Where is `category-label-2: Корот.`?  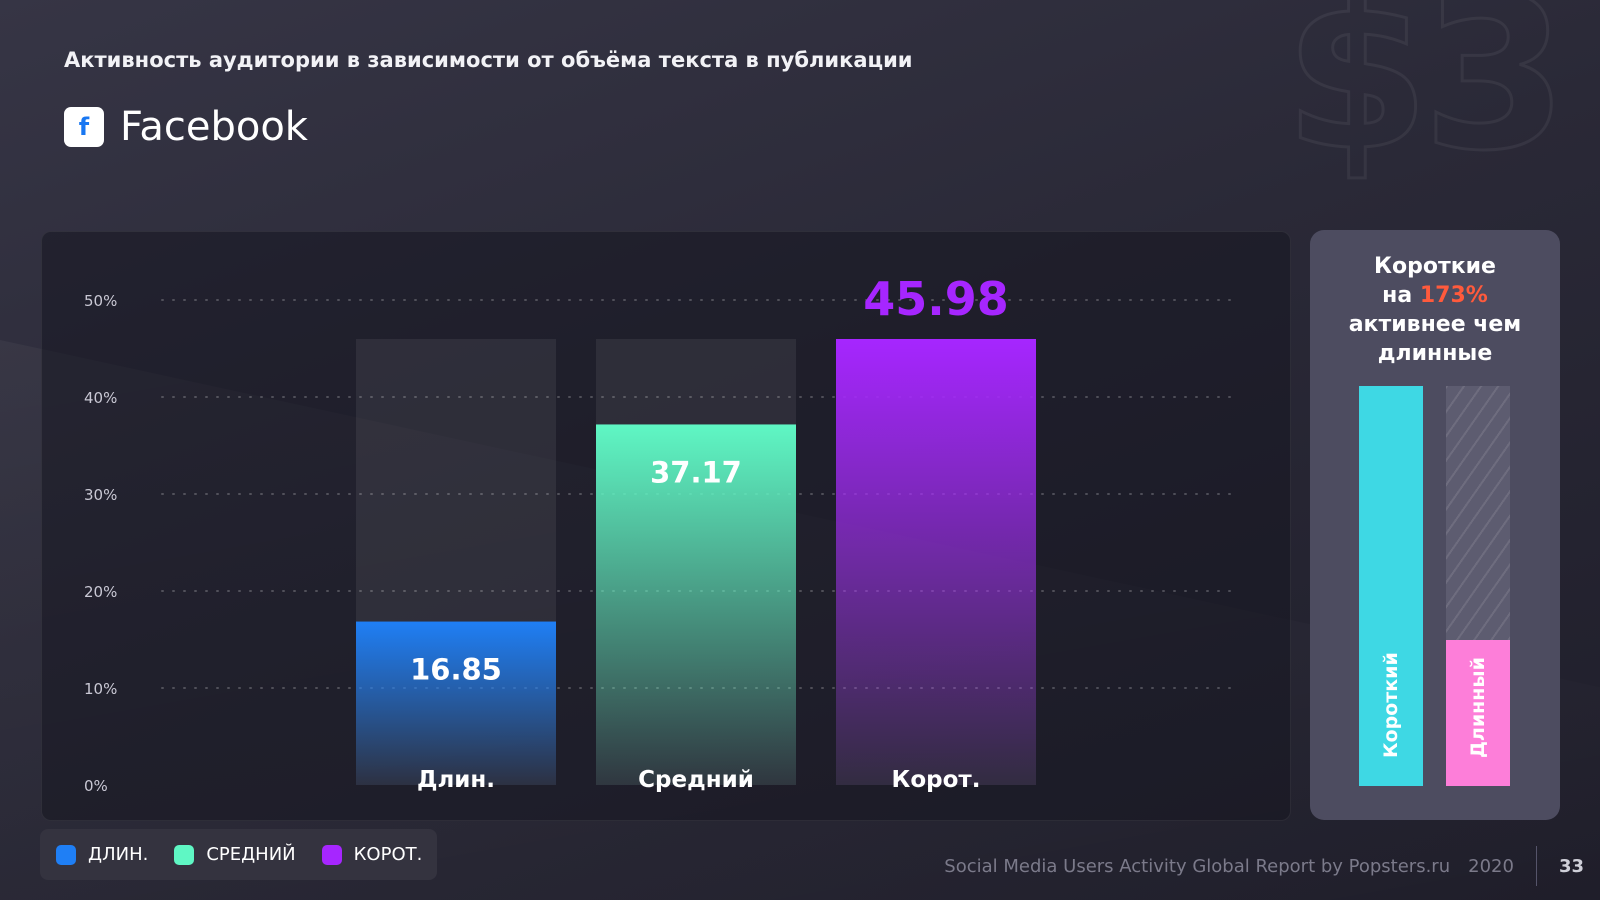 category-label-2: Корот. is located at coordinates (936, 780).